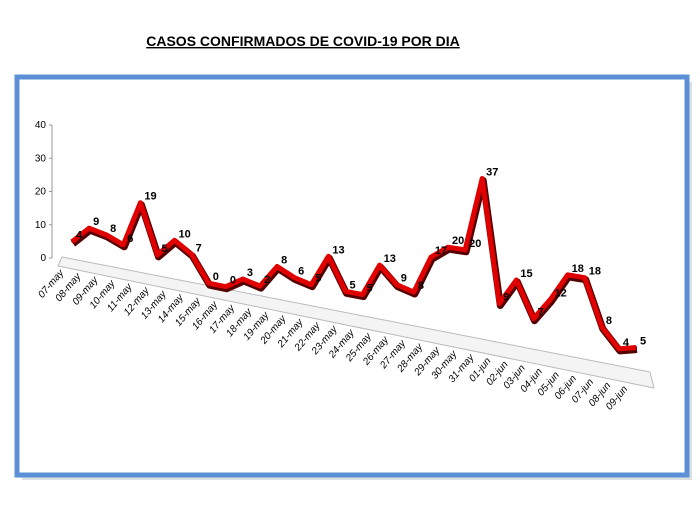 The image size is (700, 525). I want to click on data-label: 19, so click(150, 197).